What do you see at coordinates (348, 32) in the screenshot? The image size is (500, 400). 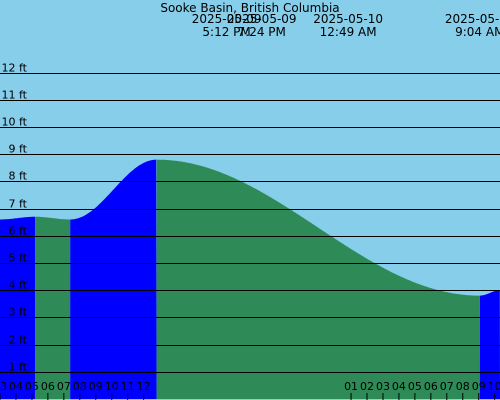 I see `event-time-label: 12:49 AM` at bounding box center [348, 32].